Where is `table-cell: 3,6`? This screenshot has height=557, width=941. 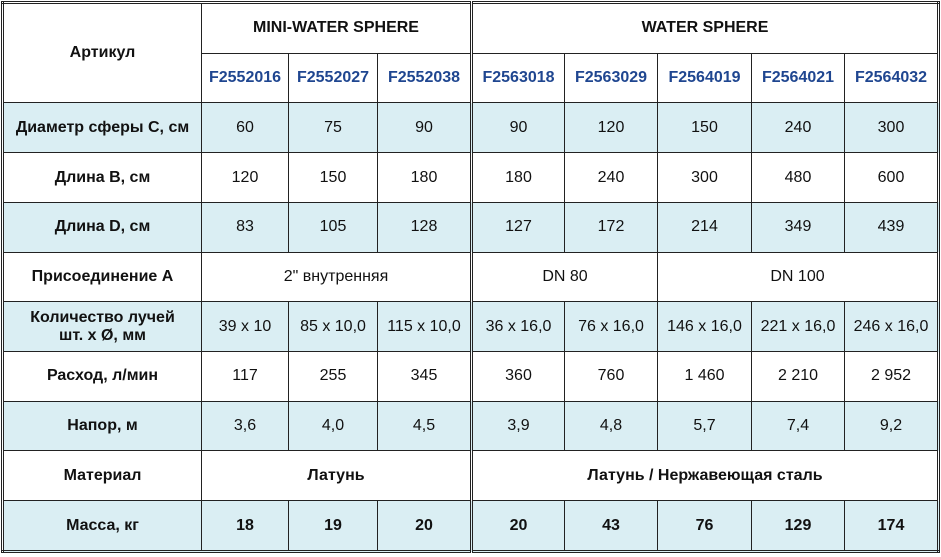
table-cell: 3,6 is located at coordinates (245, 426).